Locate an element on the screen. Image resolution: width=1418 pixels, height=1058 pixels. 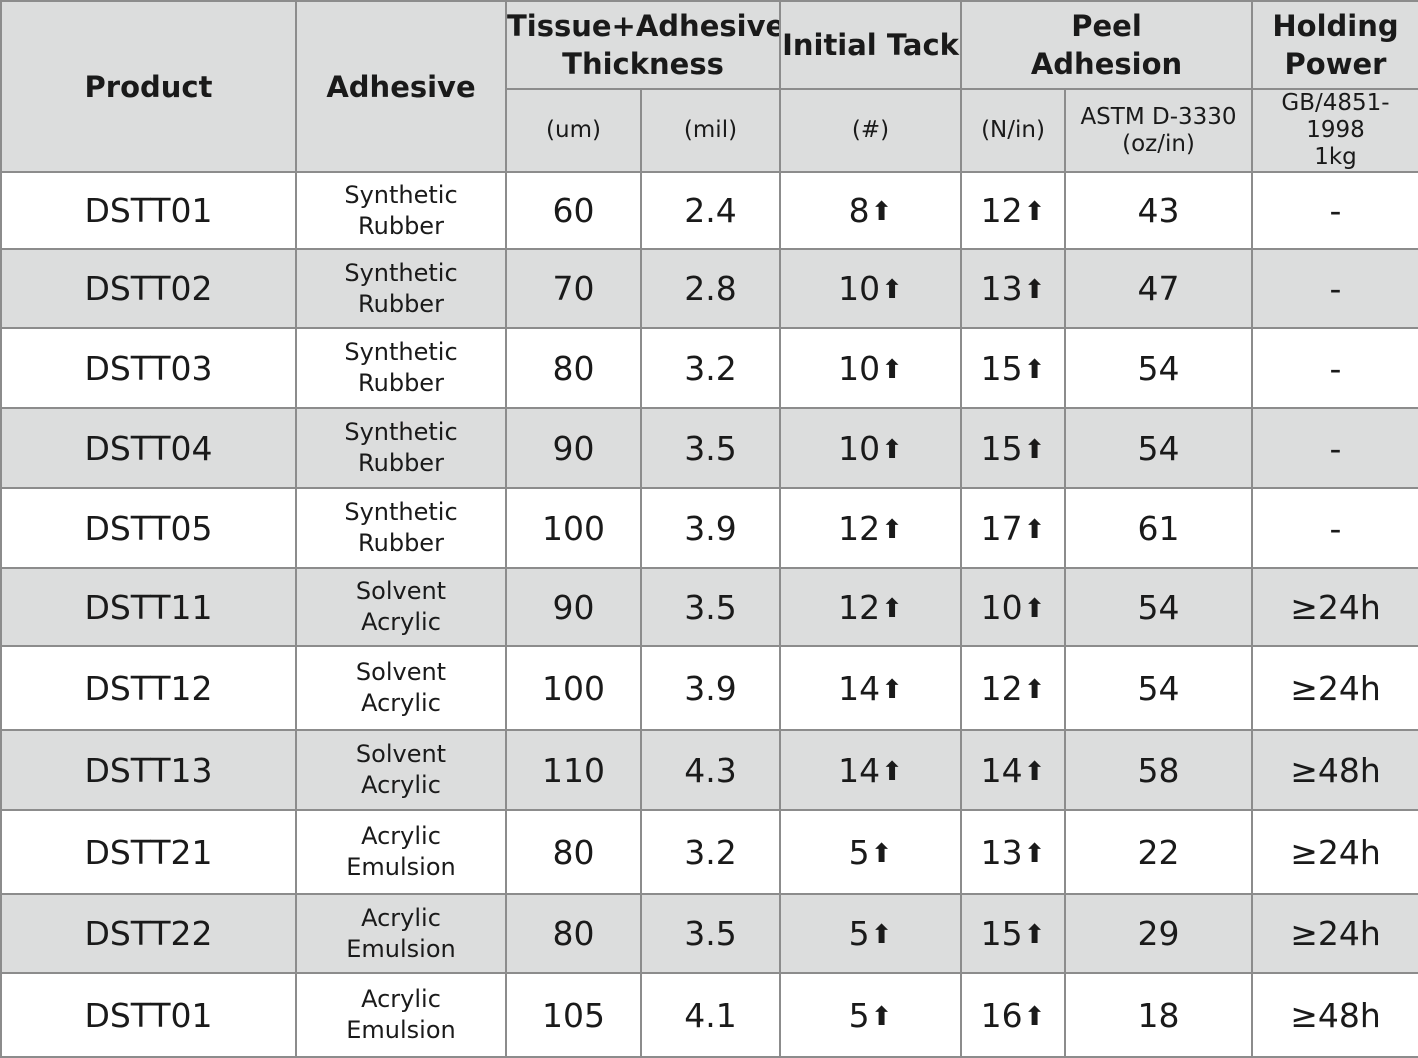
cell-thickness-um: 70 is located at coordinates (573, 288).